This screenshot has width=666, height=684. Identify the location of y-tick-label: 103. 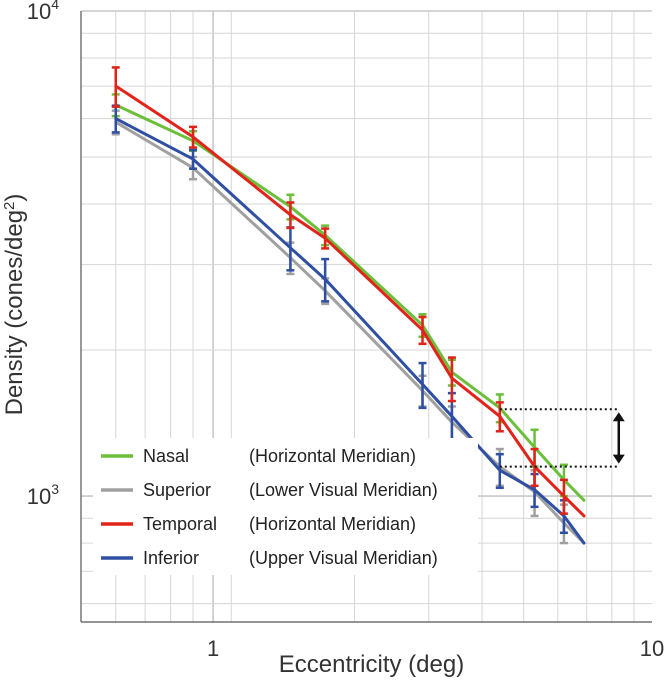
(43, 495).